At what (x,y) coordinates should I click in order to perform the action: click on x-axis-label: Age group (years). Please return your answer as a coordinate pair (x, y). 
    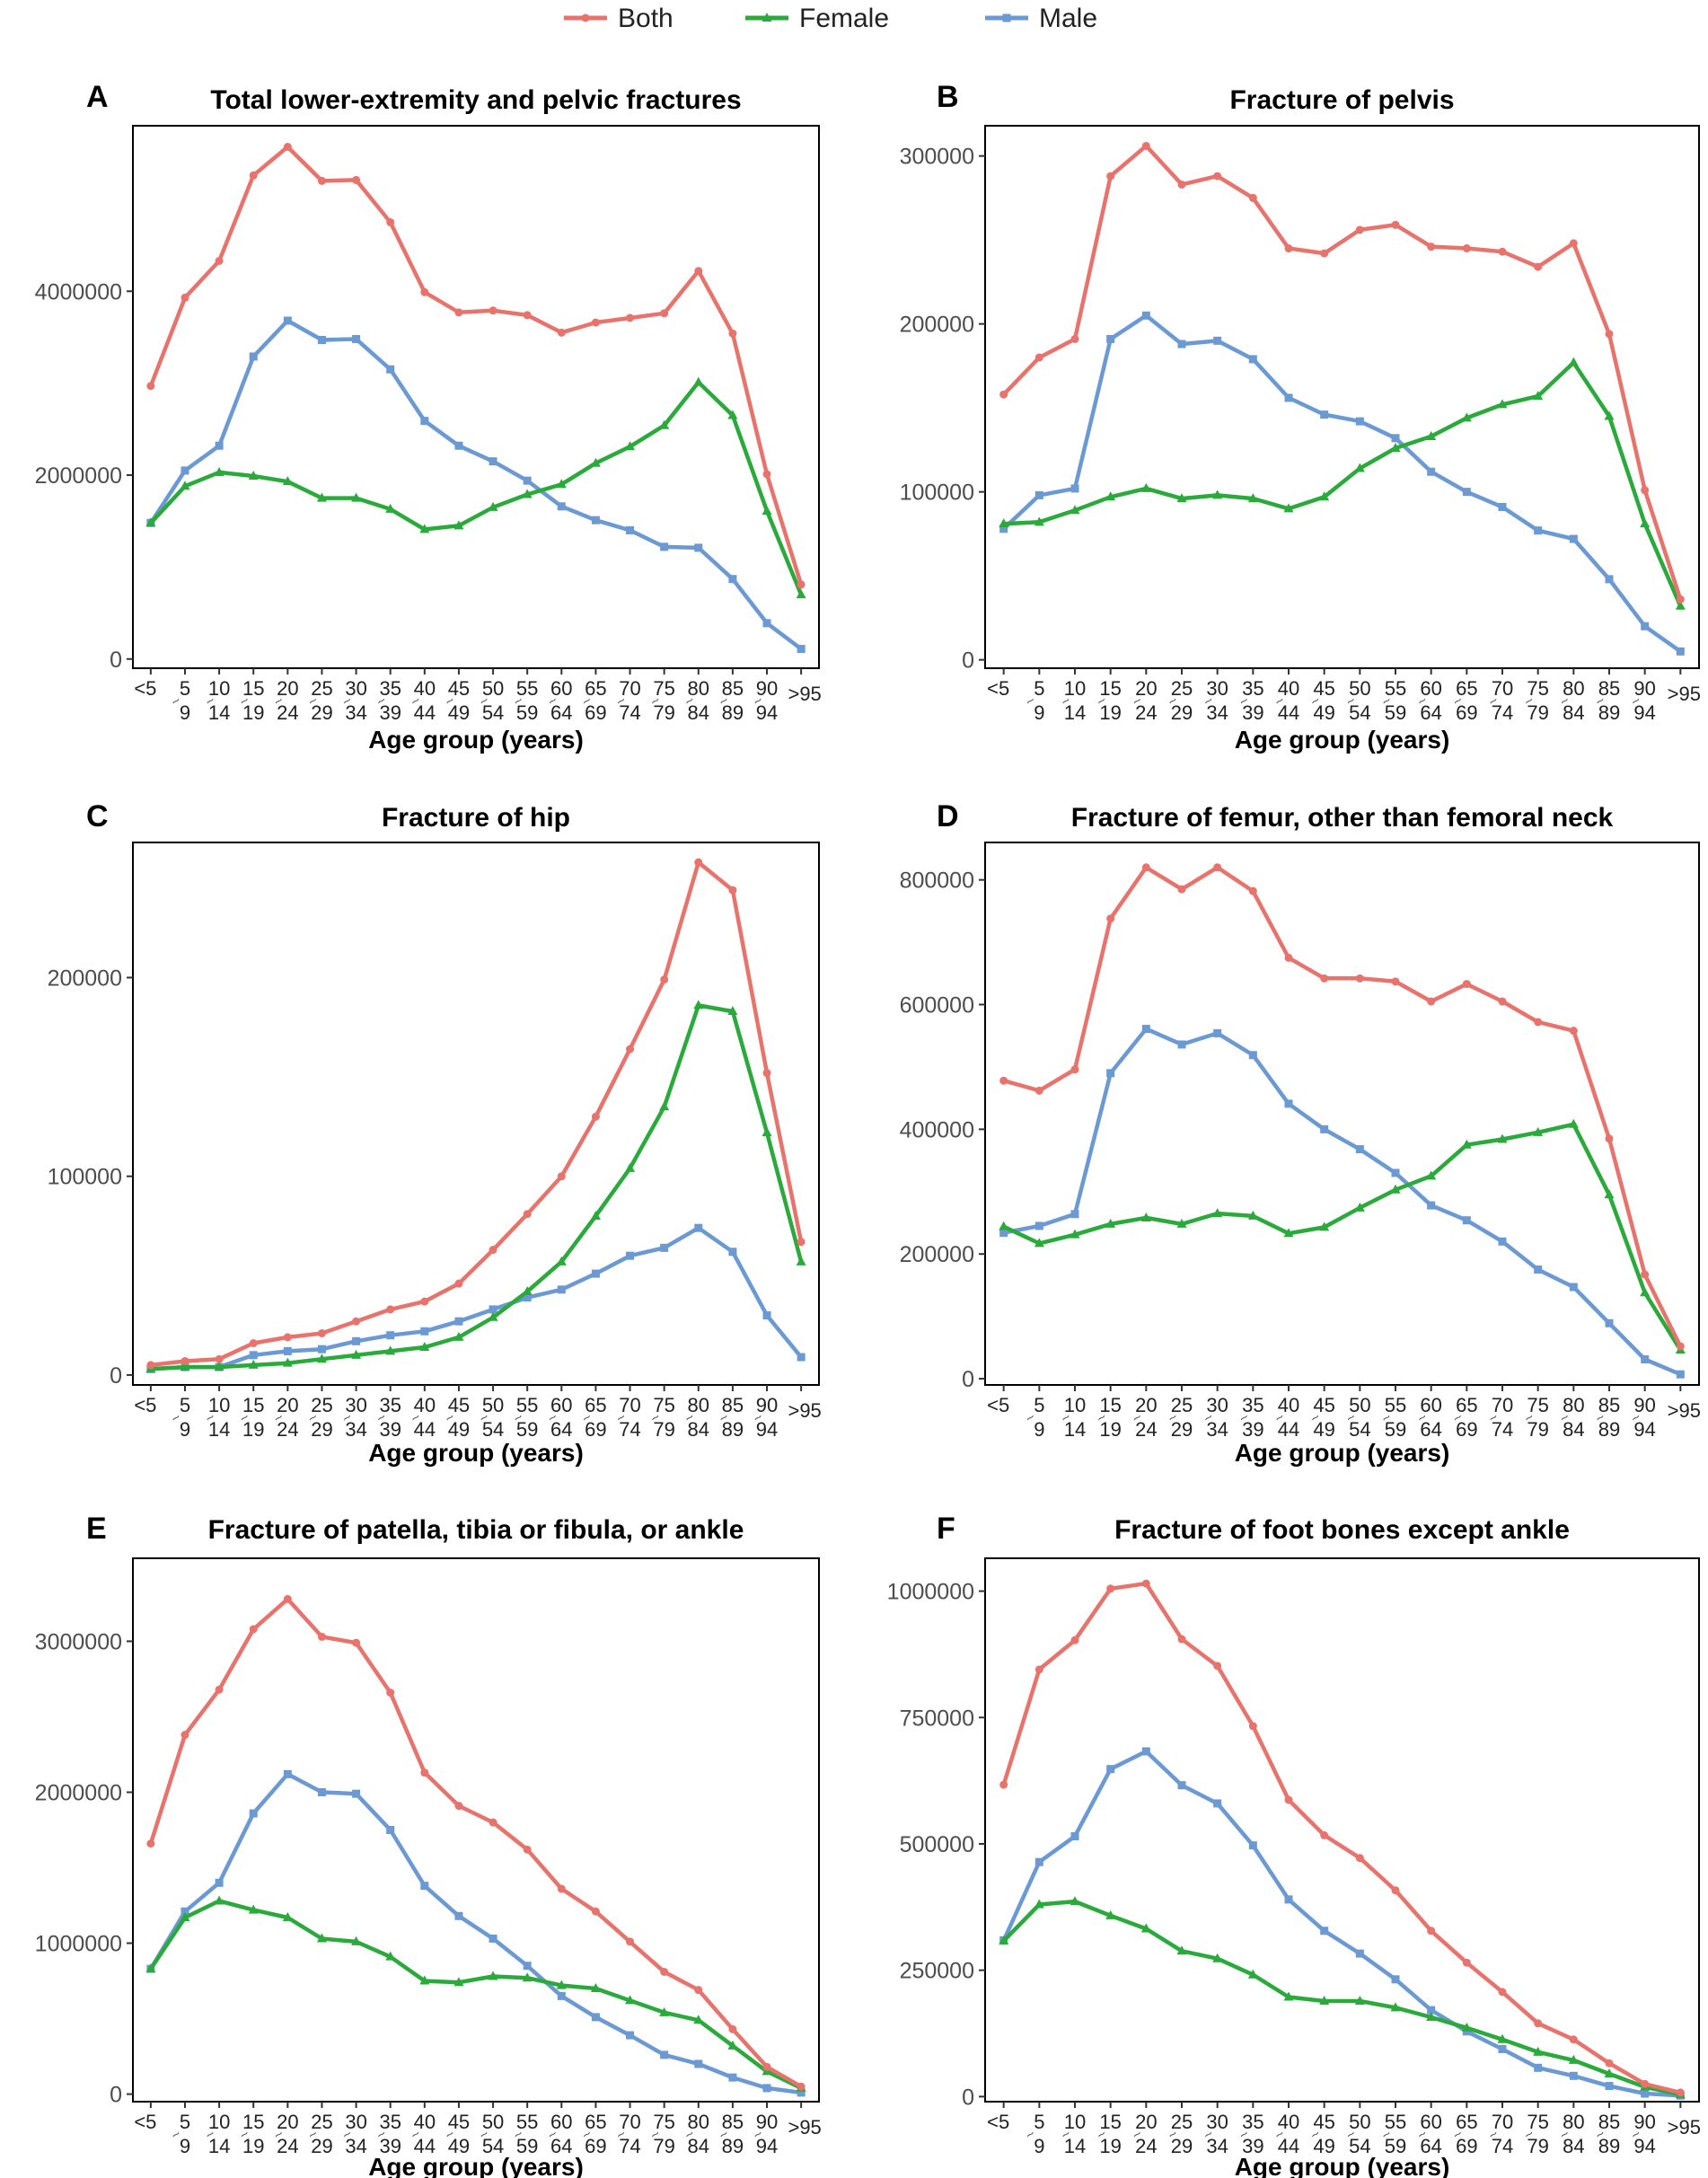
    Looking at the image, I should click on (476, 740).